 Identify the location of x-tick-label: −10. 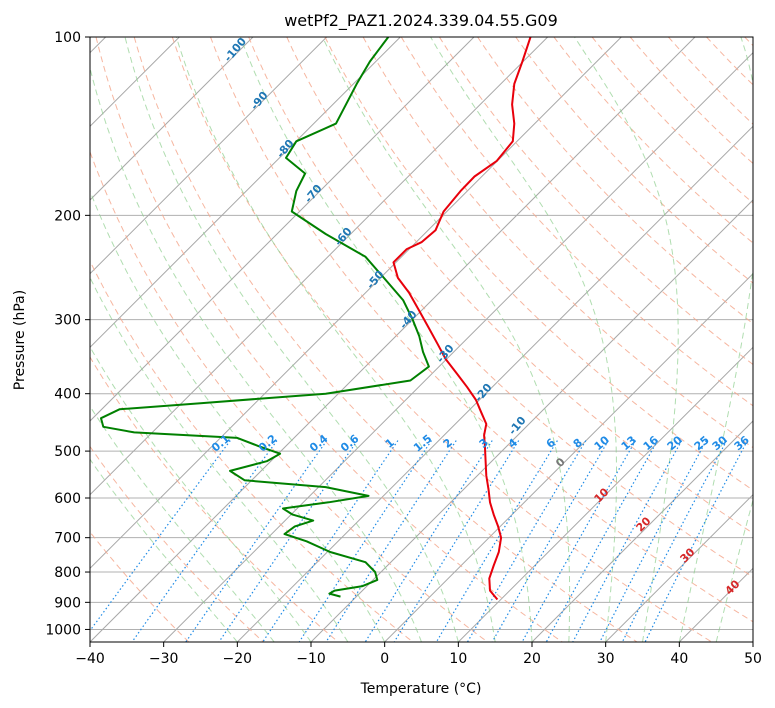
(311, 659).